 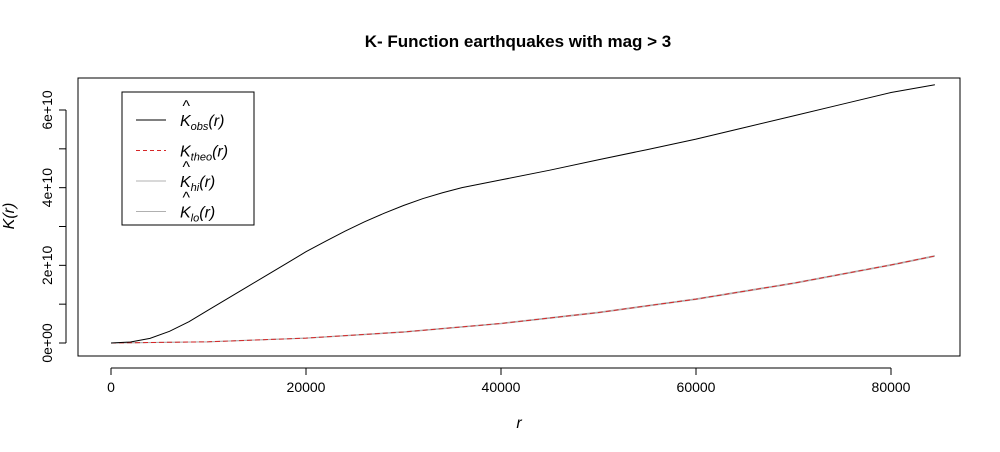 What do you see at coordinates (204, 154) in the screenshot?
I see `legend-label-theo: Ktheo(r)` at bounding box center [204, 154].